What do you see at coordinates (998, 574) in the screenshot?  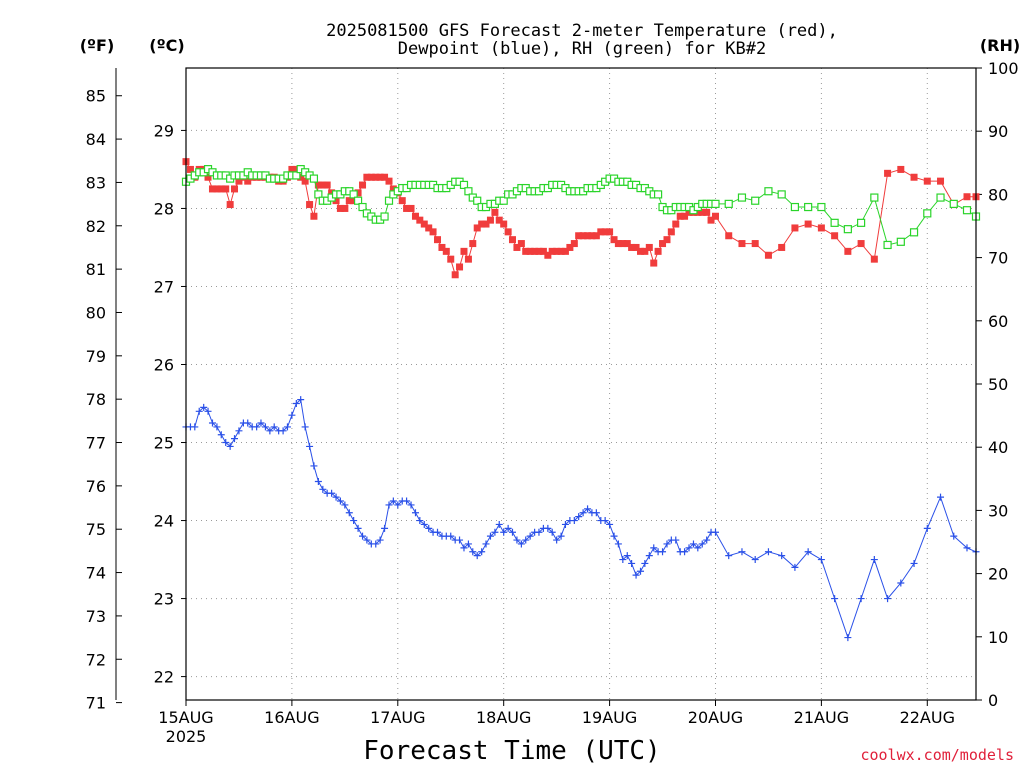 I see `rh-tick-label: 20` at bounding box center [998, 574].